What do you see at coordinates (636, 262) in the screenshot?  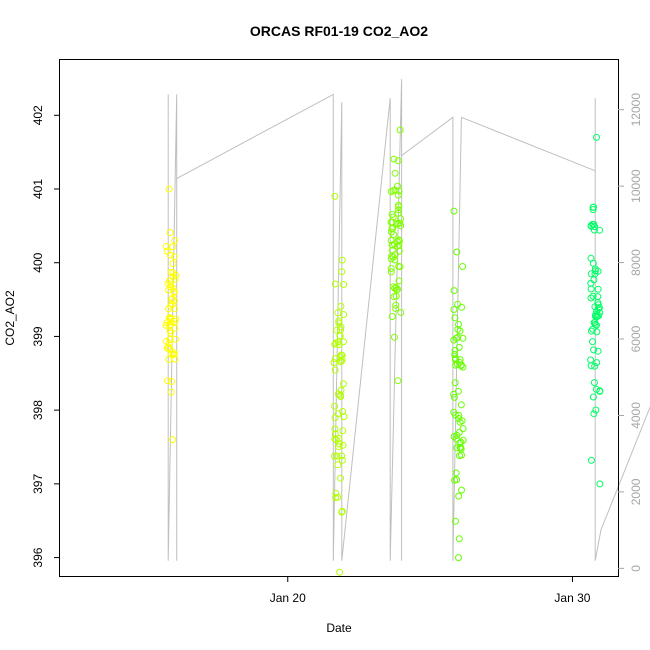 I see `right-y-tick-label: 8000` at bounding box center [636, 262].